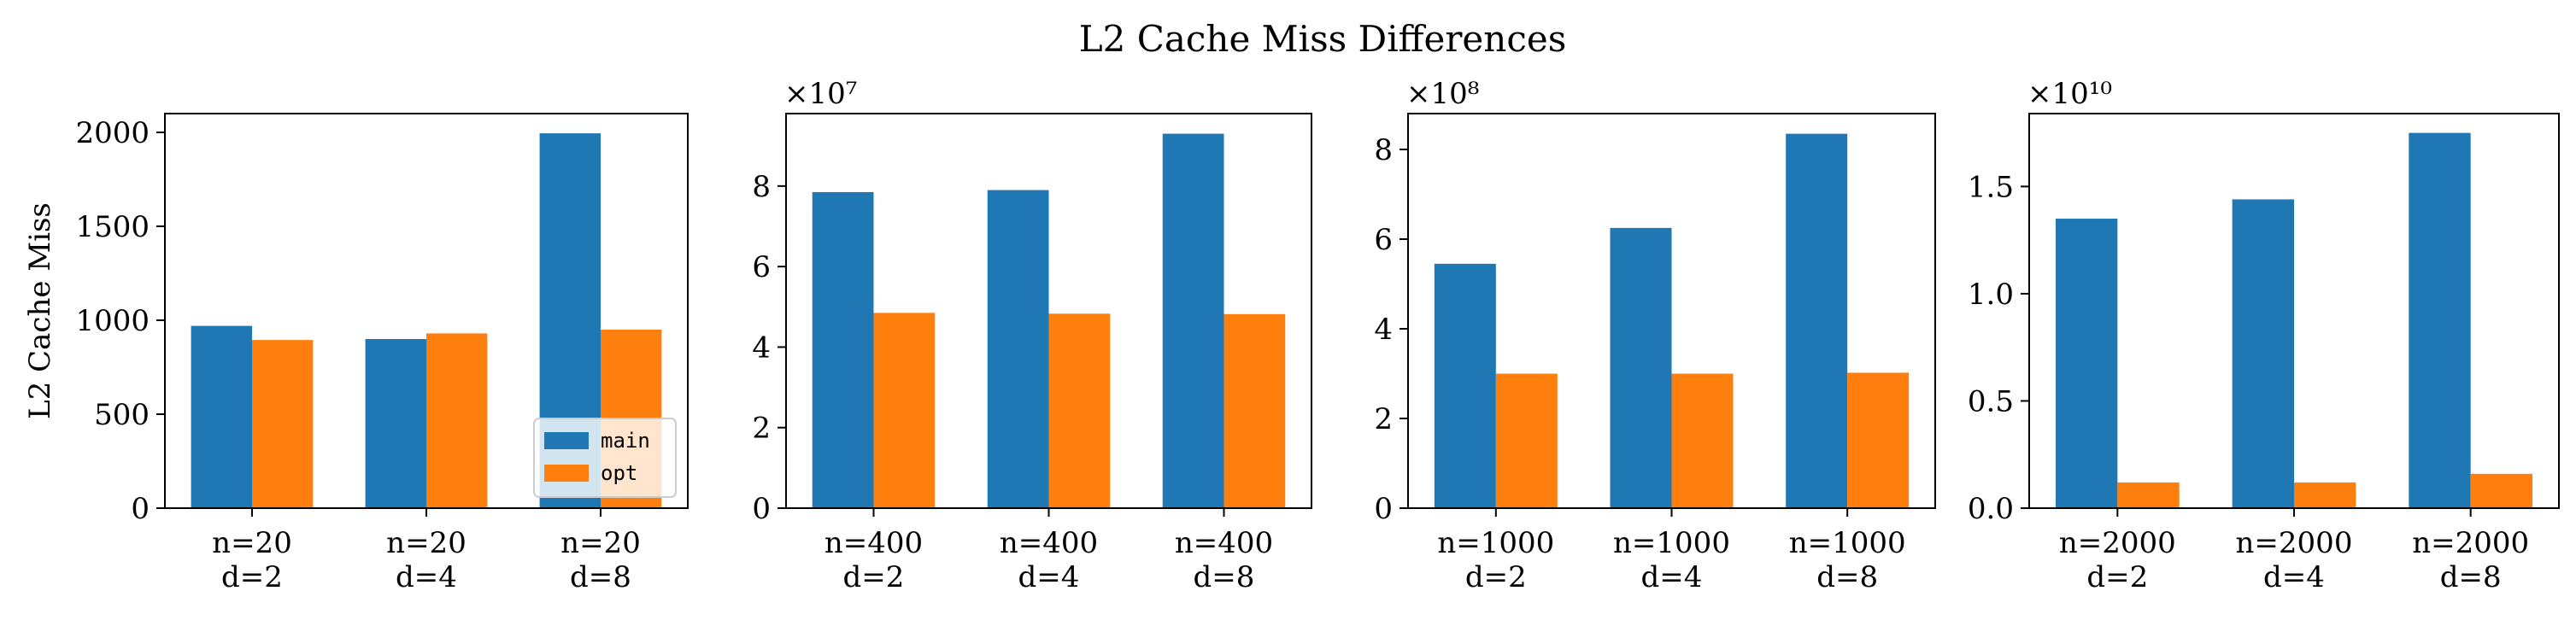 The width and height of the screenshot is (2576, 626). Describe the element at coordinates (1495, 560) in the screenshot. I see `x-tick-label: n=1000 d=2` at that location.